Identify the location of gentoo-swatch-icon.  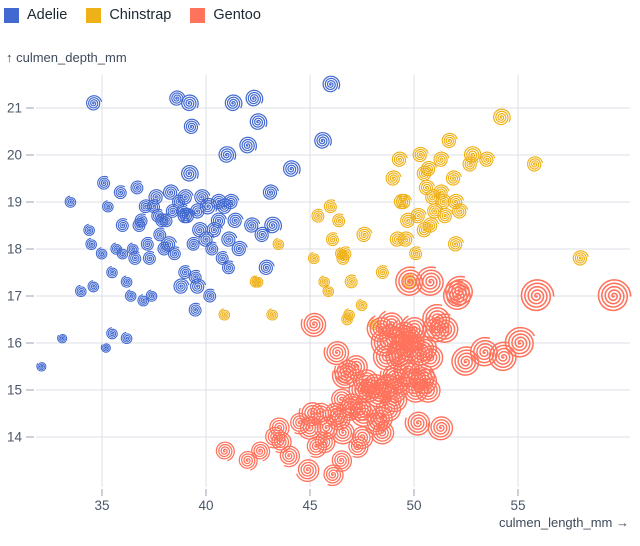
(198, 15).